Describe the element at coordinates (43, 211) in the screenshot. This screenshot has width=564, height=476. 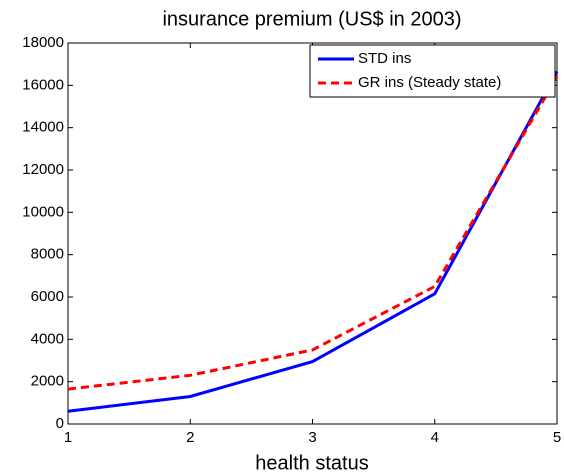
I see `y-tick-label: 10000` at that location.